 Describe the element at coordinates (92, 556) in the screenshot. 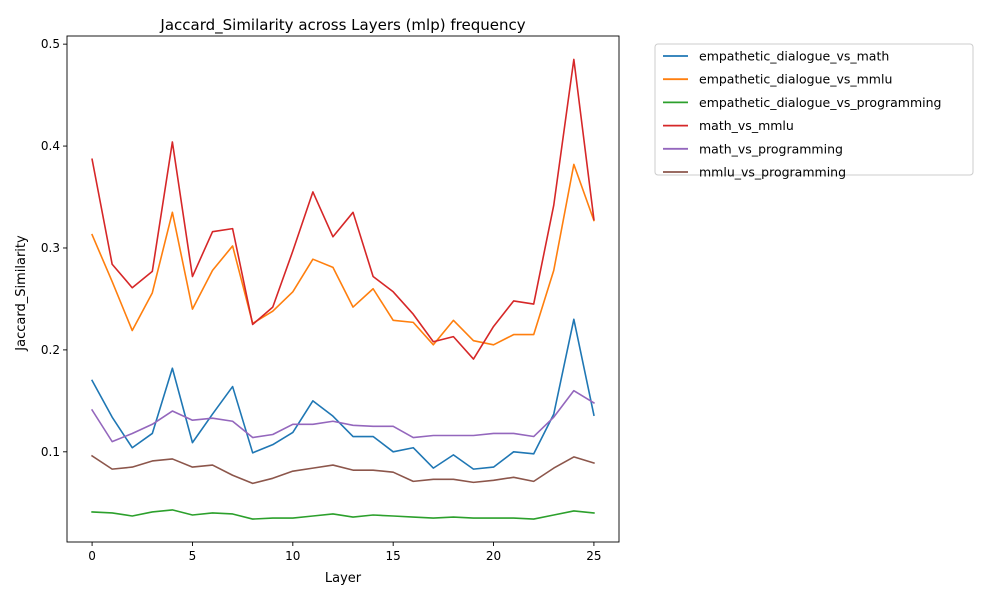

I see `x-tick-label: 0` at that location.